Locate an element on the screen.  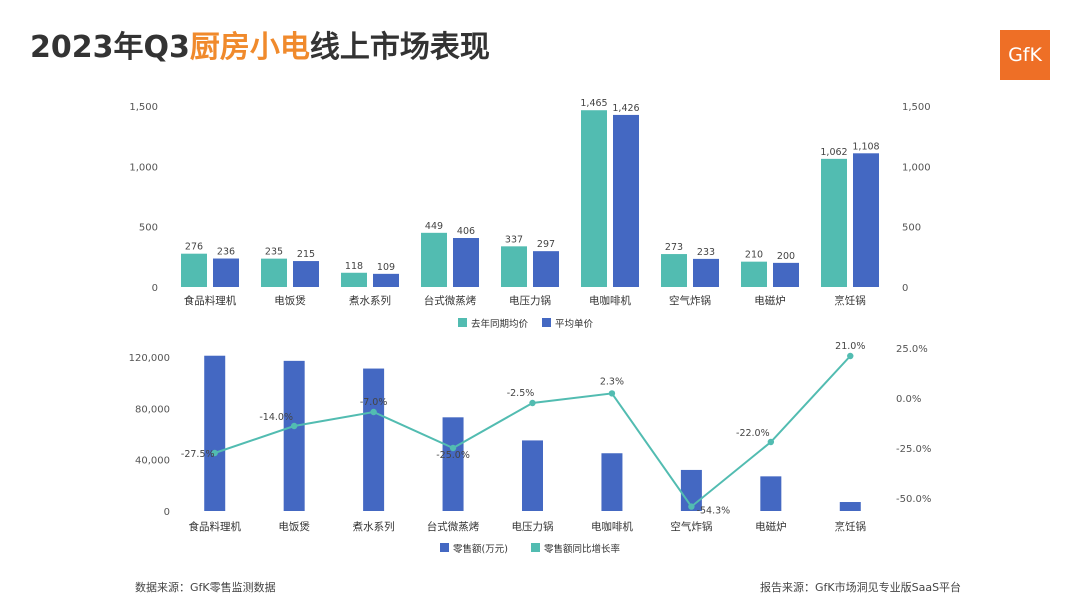
growth-value-label: -7.0% is located at coordinates (374, 402).